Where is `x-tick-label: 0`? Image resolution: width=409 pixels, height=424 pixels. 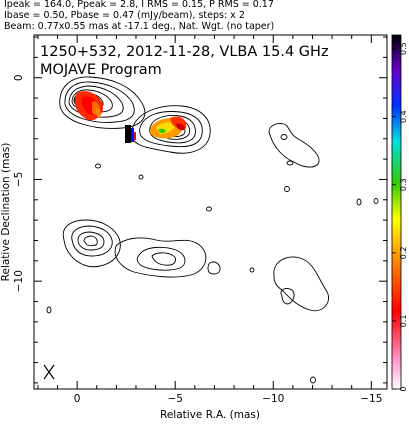 x-tick-label: 0 is located at coordinates (77, 399).